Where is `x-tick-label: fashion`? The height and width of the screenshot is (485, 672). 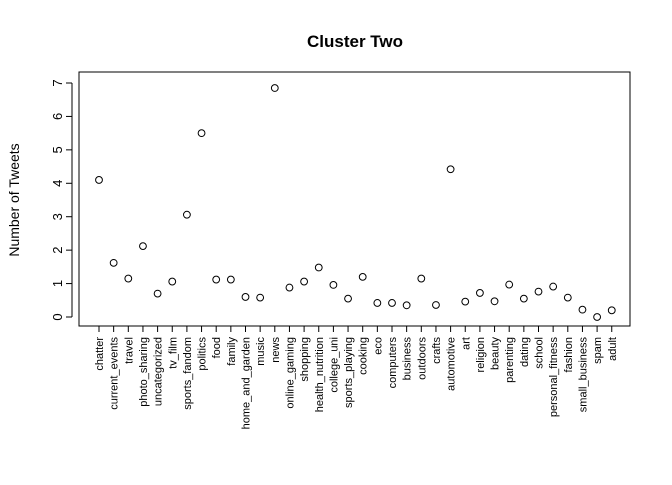 x-tick-label: fashion is located at coordinates (569, 354).